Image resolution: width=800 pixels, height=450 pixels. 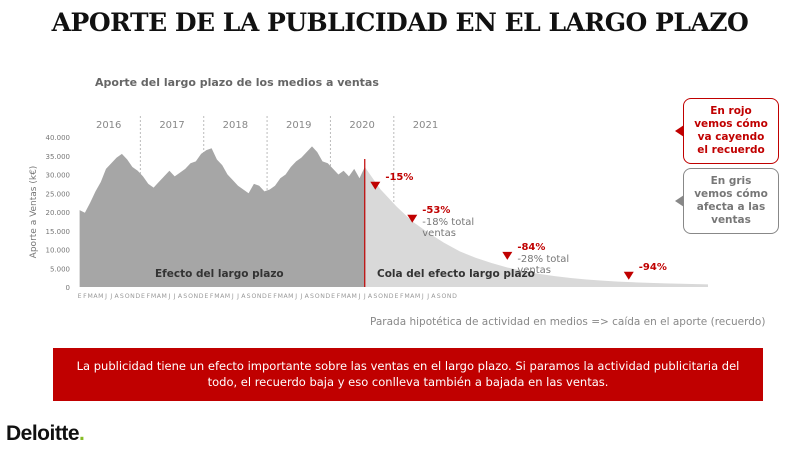 I want to click on y-tick-label: 5.000, so click(x=60, y=269).